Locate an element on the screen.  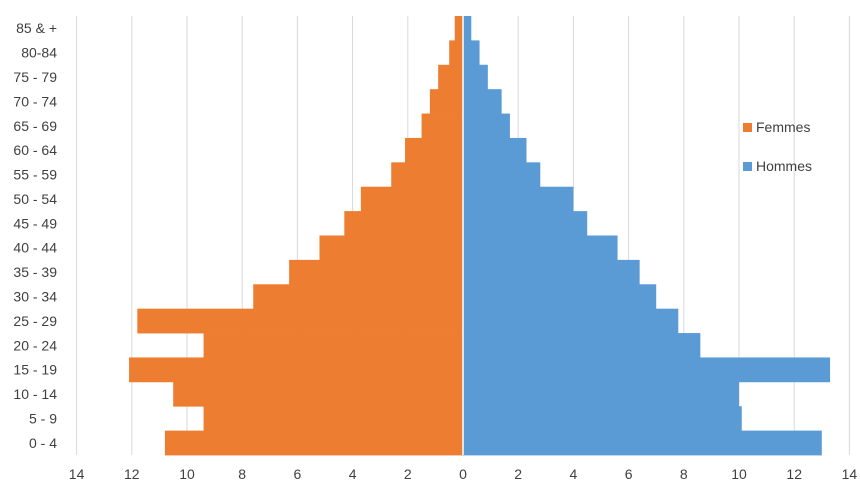
y-tick-label: 5 - 9 is located at coordinates (43, 418).